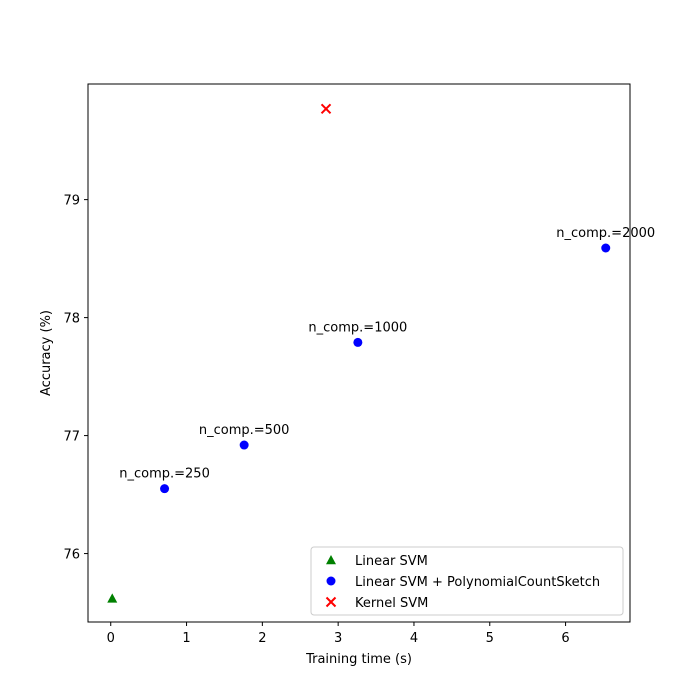 The image size is (700, 700). Describe the element at coordinates (477, 582) in the screenshot. I see `legend-label: Linear SVM + PolynomialCountSketch` at that location.